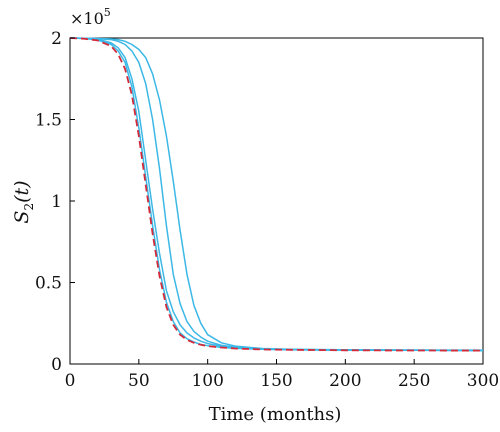  What do you see at coordinates (414, 381) in the screenshot?
I see `x-tick-label: 250` at bounding box center [414, 381].